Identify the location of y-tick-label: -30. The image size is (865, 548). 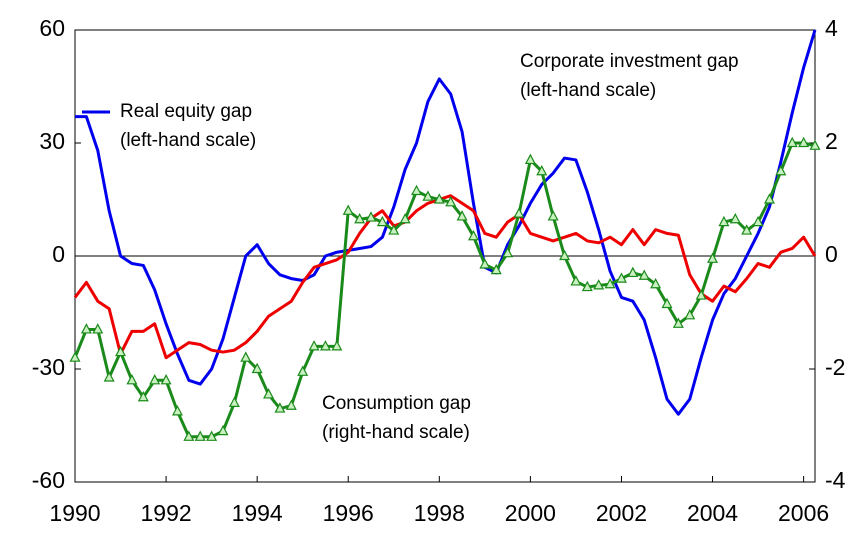
(48, 367).